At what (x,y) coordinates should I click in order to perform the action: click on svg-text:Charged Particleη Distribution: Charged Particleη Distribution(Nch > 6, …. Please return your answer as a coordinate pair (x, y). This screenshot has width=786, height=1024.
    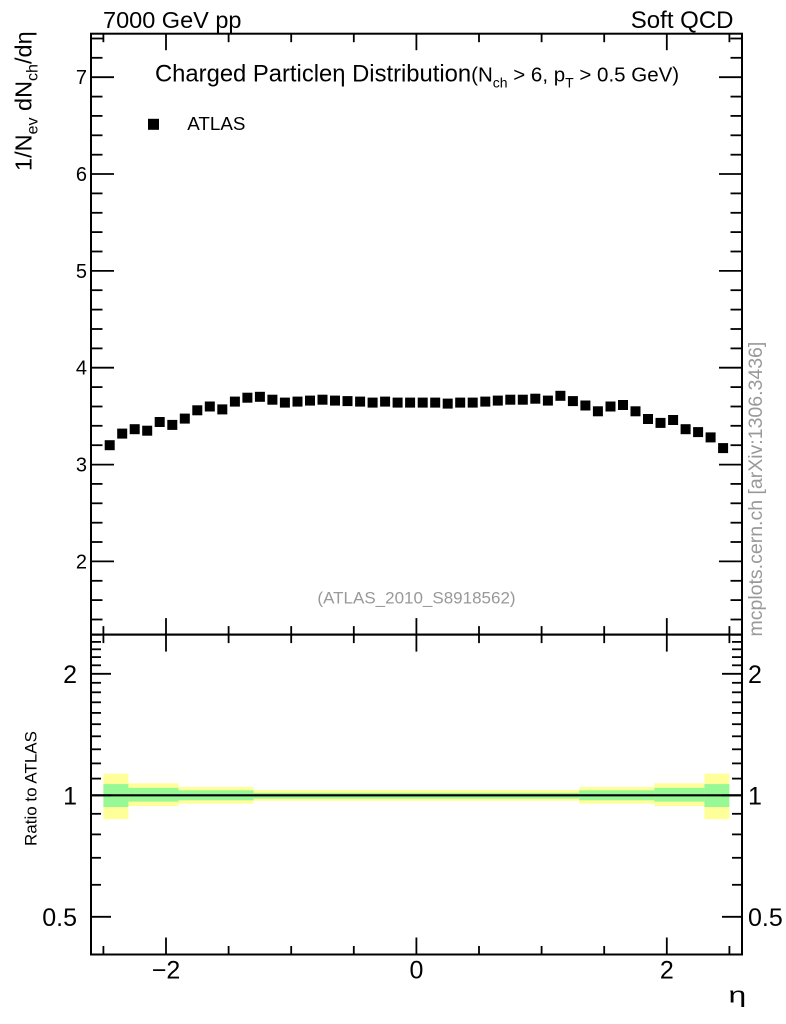
    Looking at the image, I should click on (417, 76).